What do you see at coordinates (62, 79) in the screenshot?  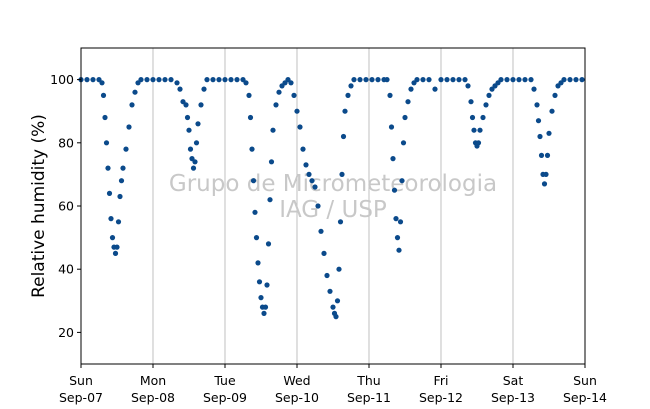 I see `y-tick-label: 100` at bounding box center [62, 79].